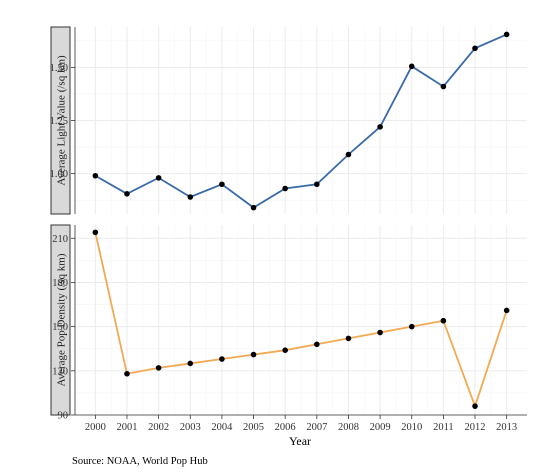 This screenshot has height=473, width=537. I want to click on y-tick-label: 1.25, so click(59, 121).